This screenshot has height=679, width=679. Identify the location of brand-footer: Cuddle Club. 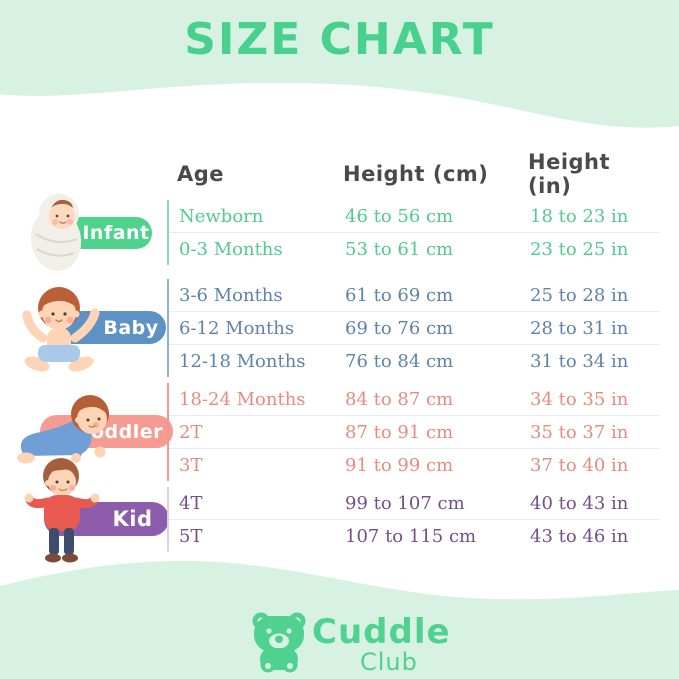
(339, 640).